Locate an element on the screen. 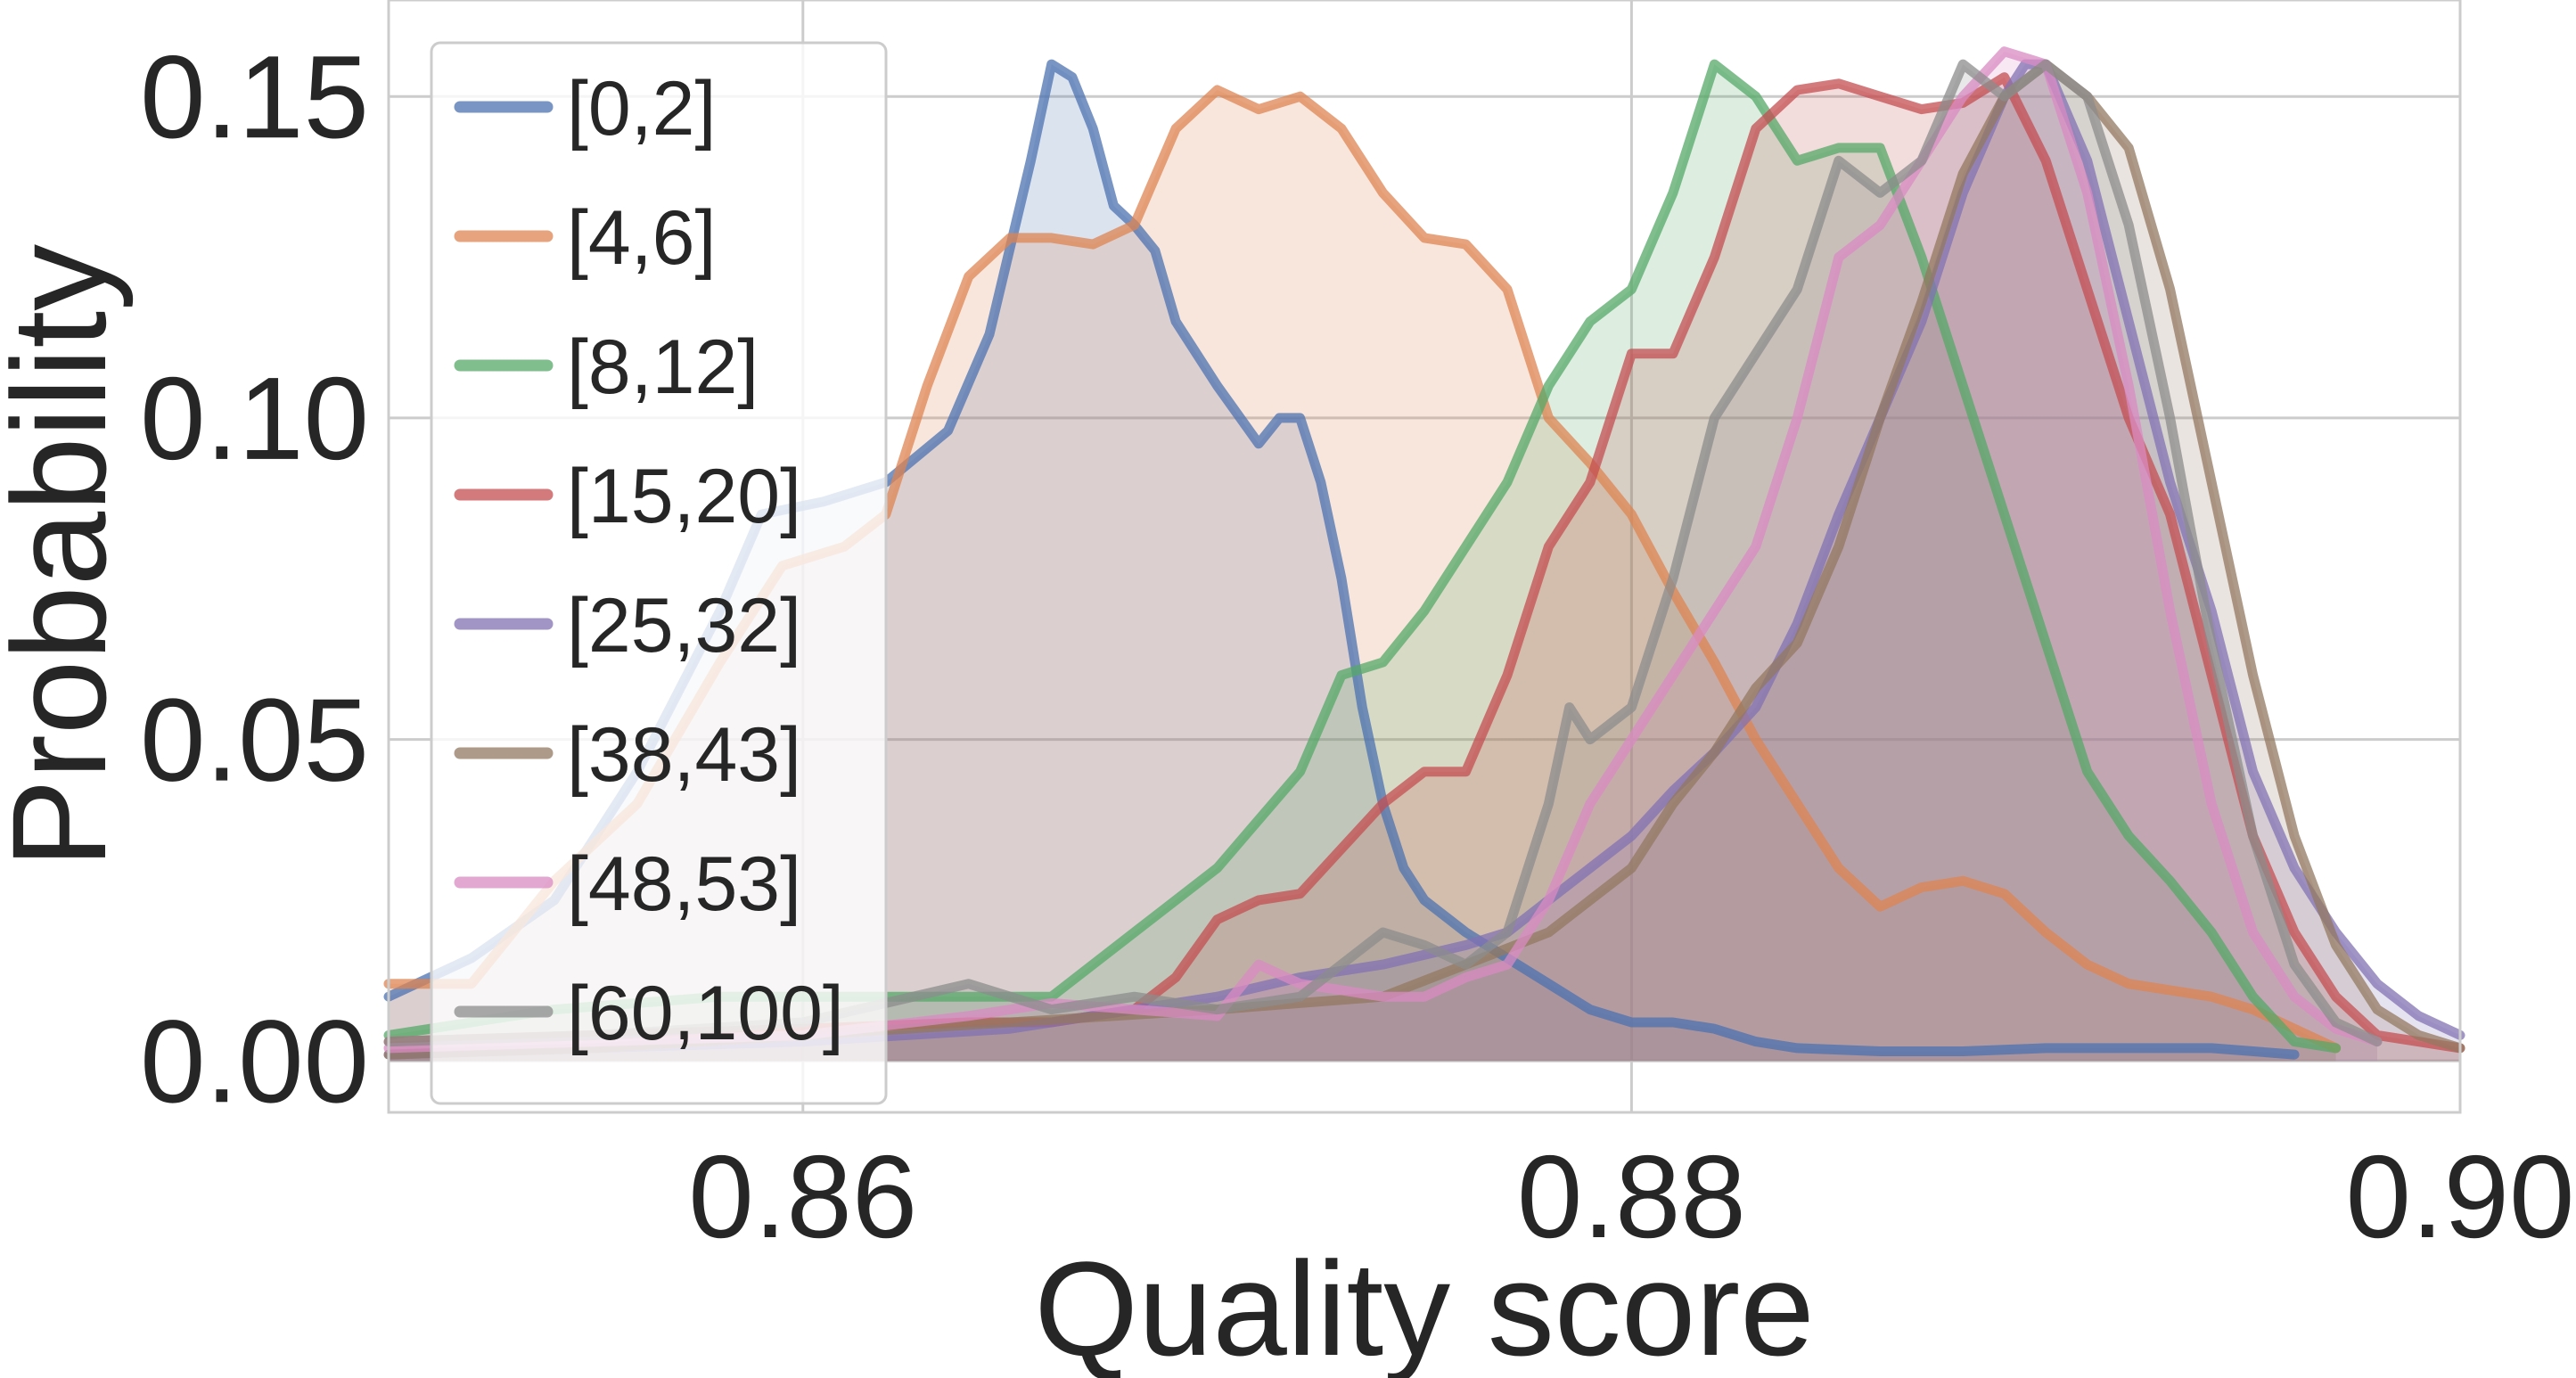 Image resolution: width=2576 pixels, height=1378 pixels. x-axis-label: Quality score is located at coordinates (1424, 1306).